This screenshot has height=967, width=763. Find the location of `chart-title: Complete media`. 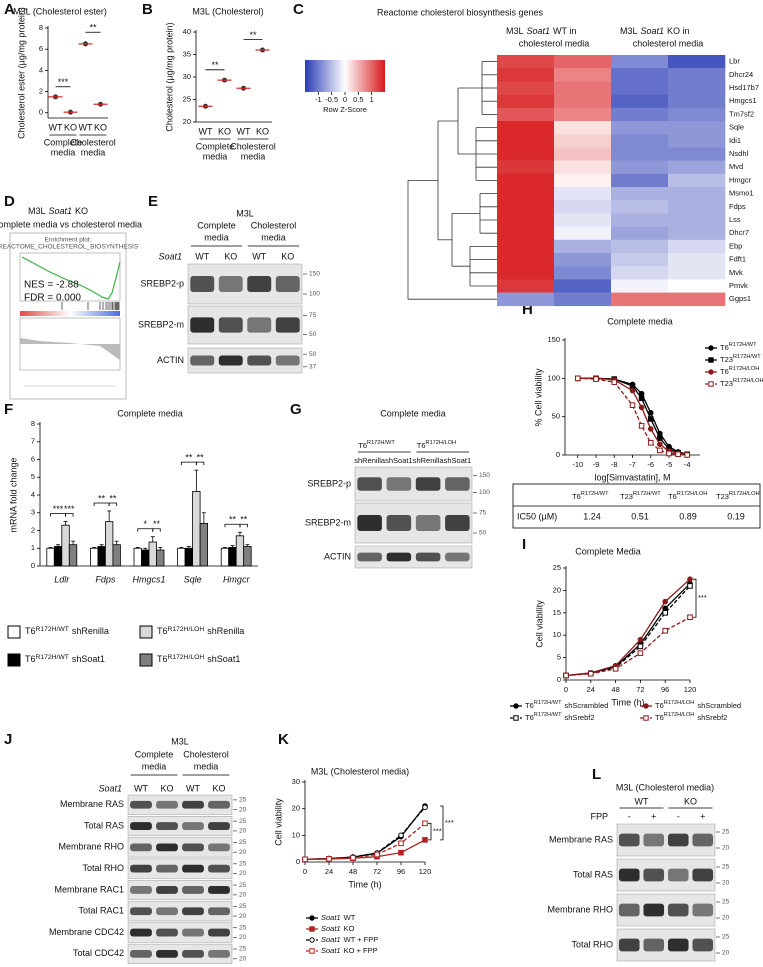

chart-title: Complete media is located at coordinates (640, 321).